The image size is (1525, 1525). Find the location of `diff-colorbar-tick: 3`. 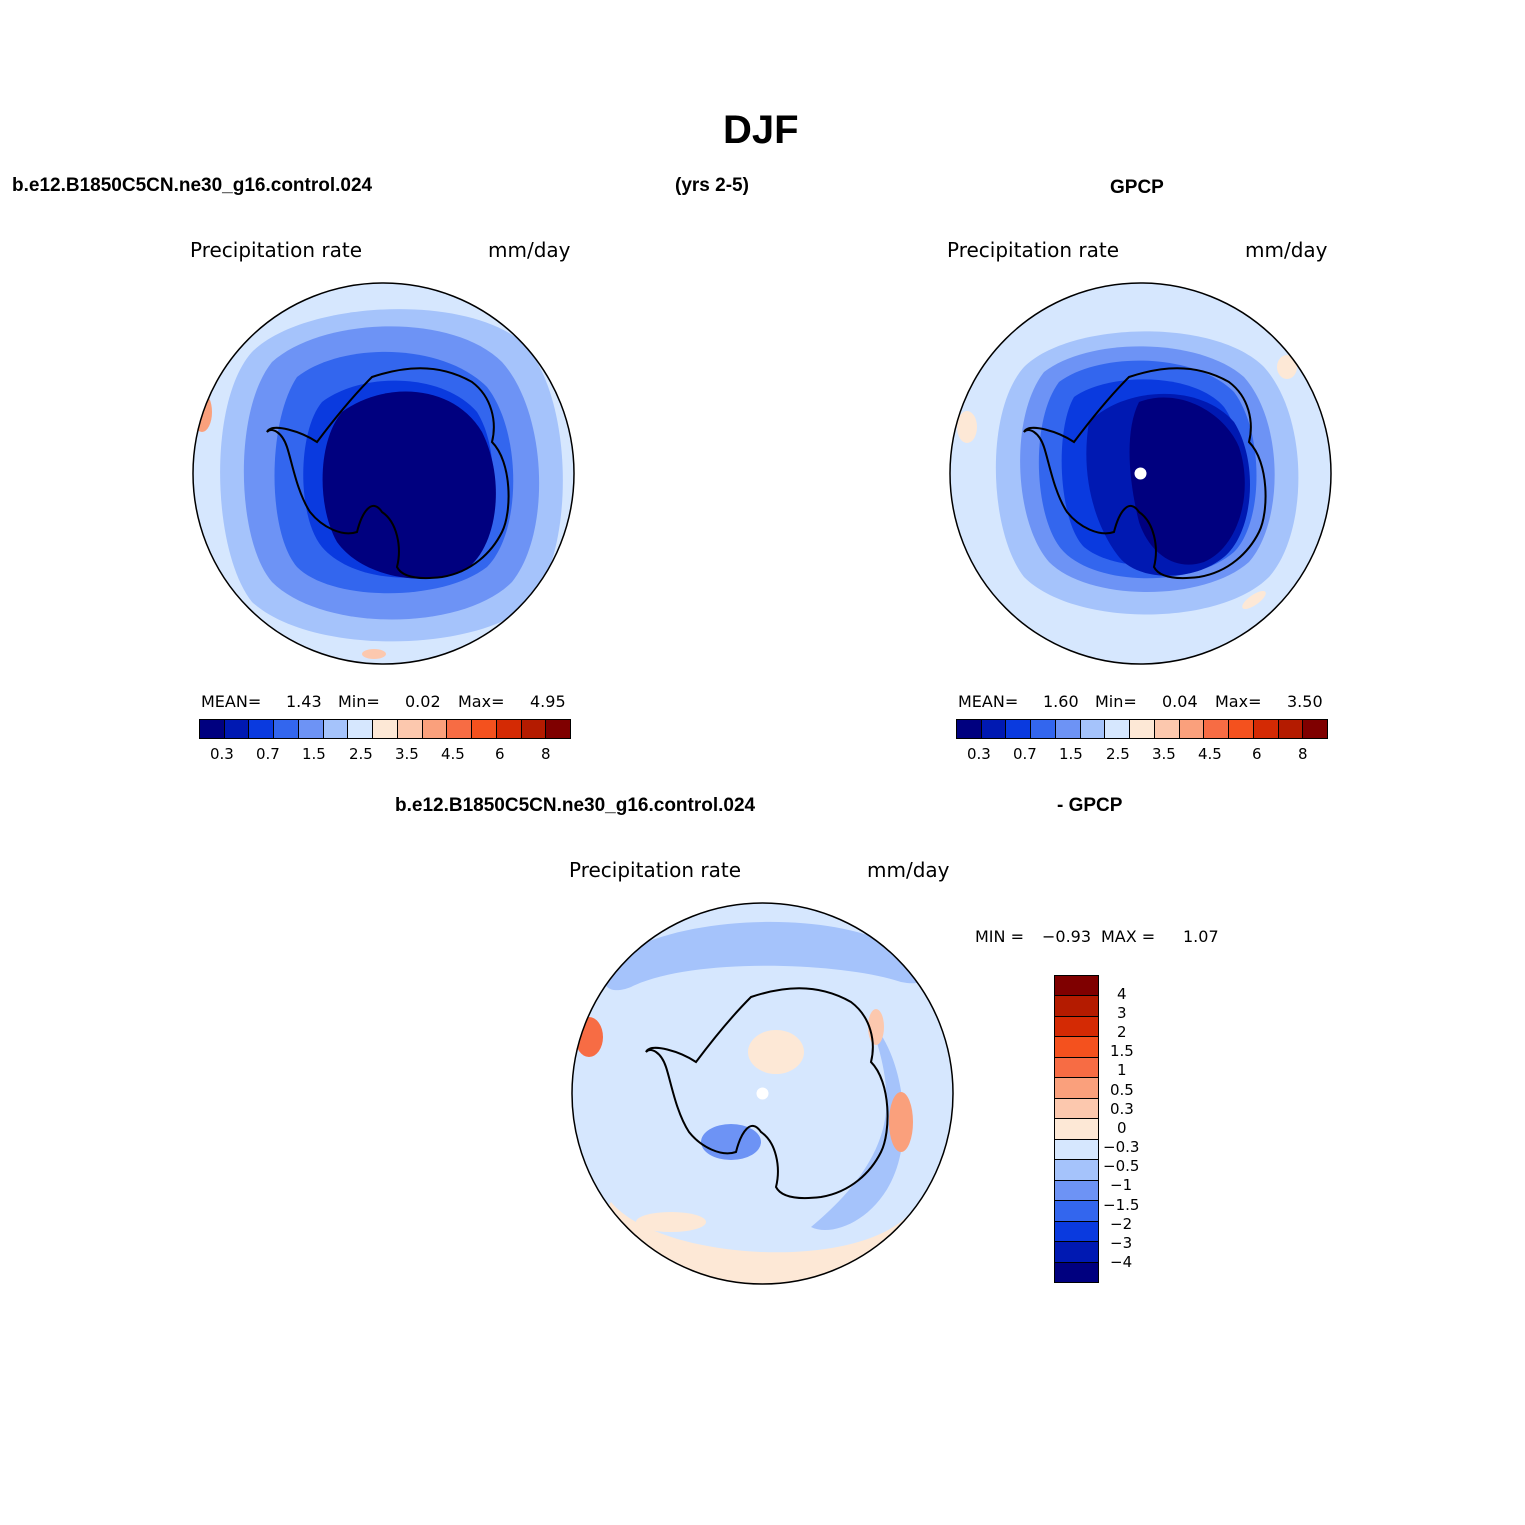

diff-colorbar-tick: 3 is located at coordinates (1122, 1013).